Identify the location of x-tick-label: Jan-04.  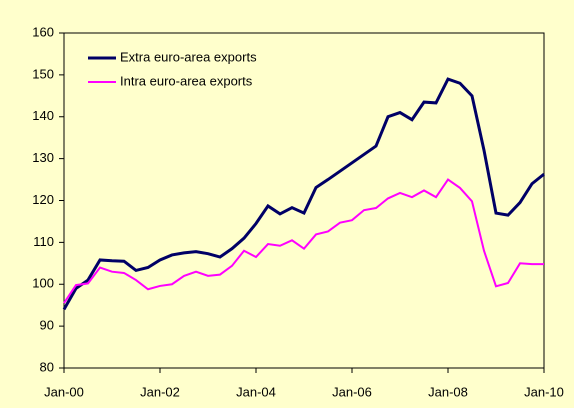
(256, 391).